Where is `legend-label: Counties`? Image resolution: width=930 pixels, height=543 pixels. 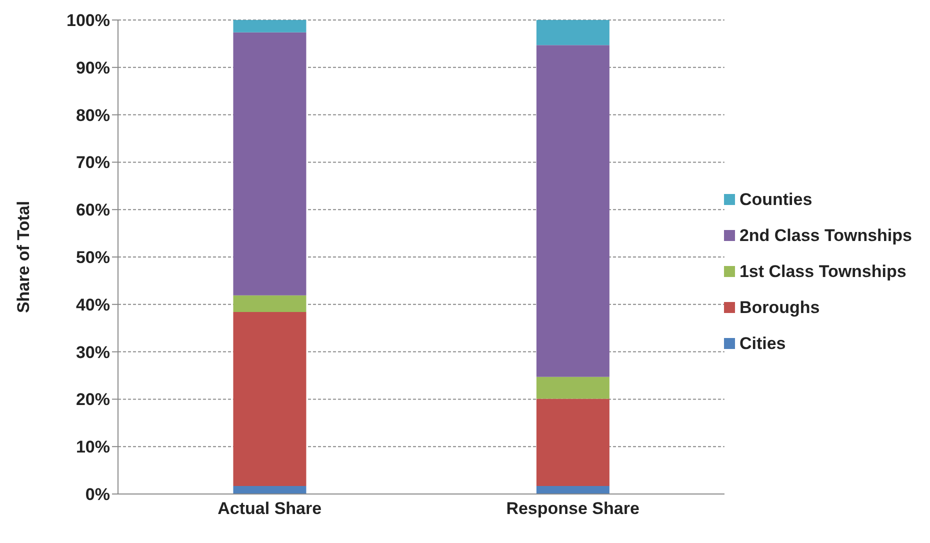 legend-label: Counties is located at coordinates (775, 200).